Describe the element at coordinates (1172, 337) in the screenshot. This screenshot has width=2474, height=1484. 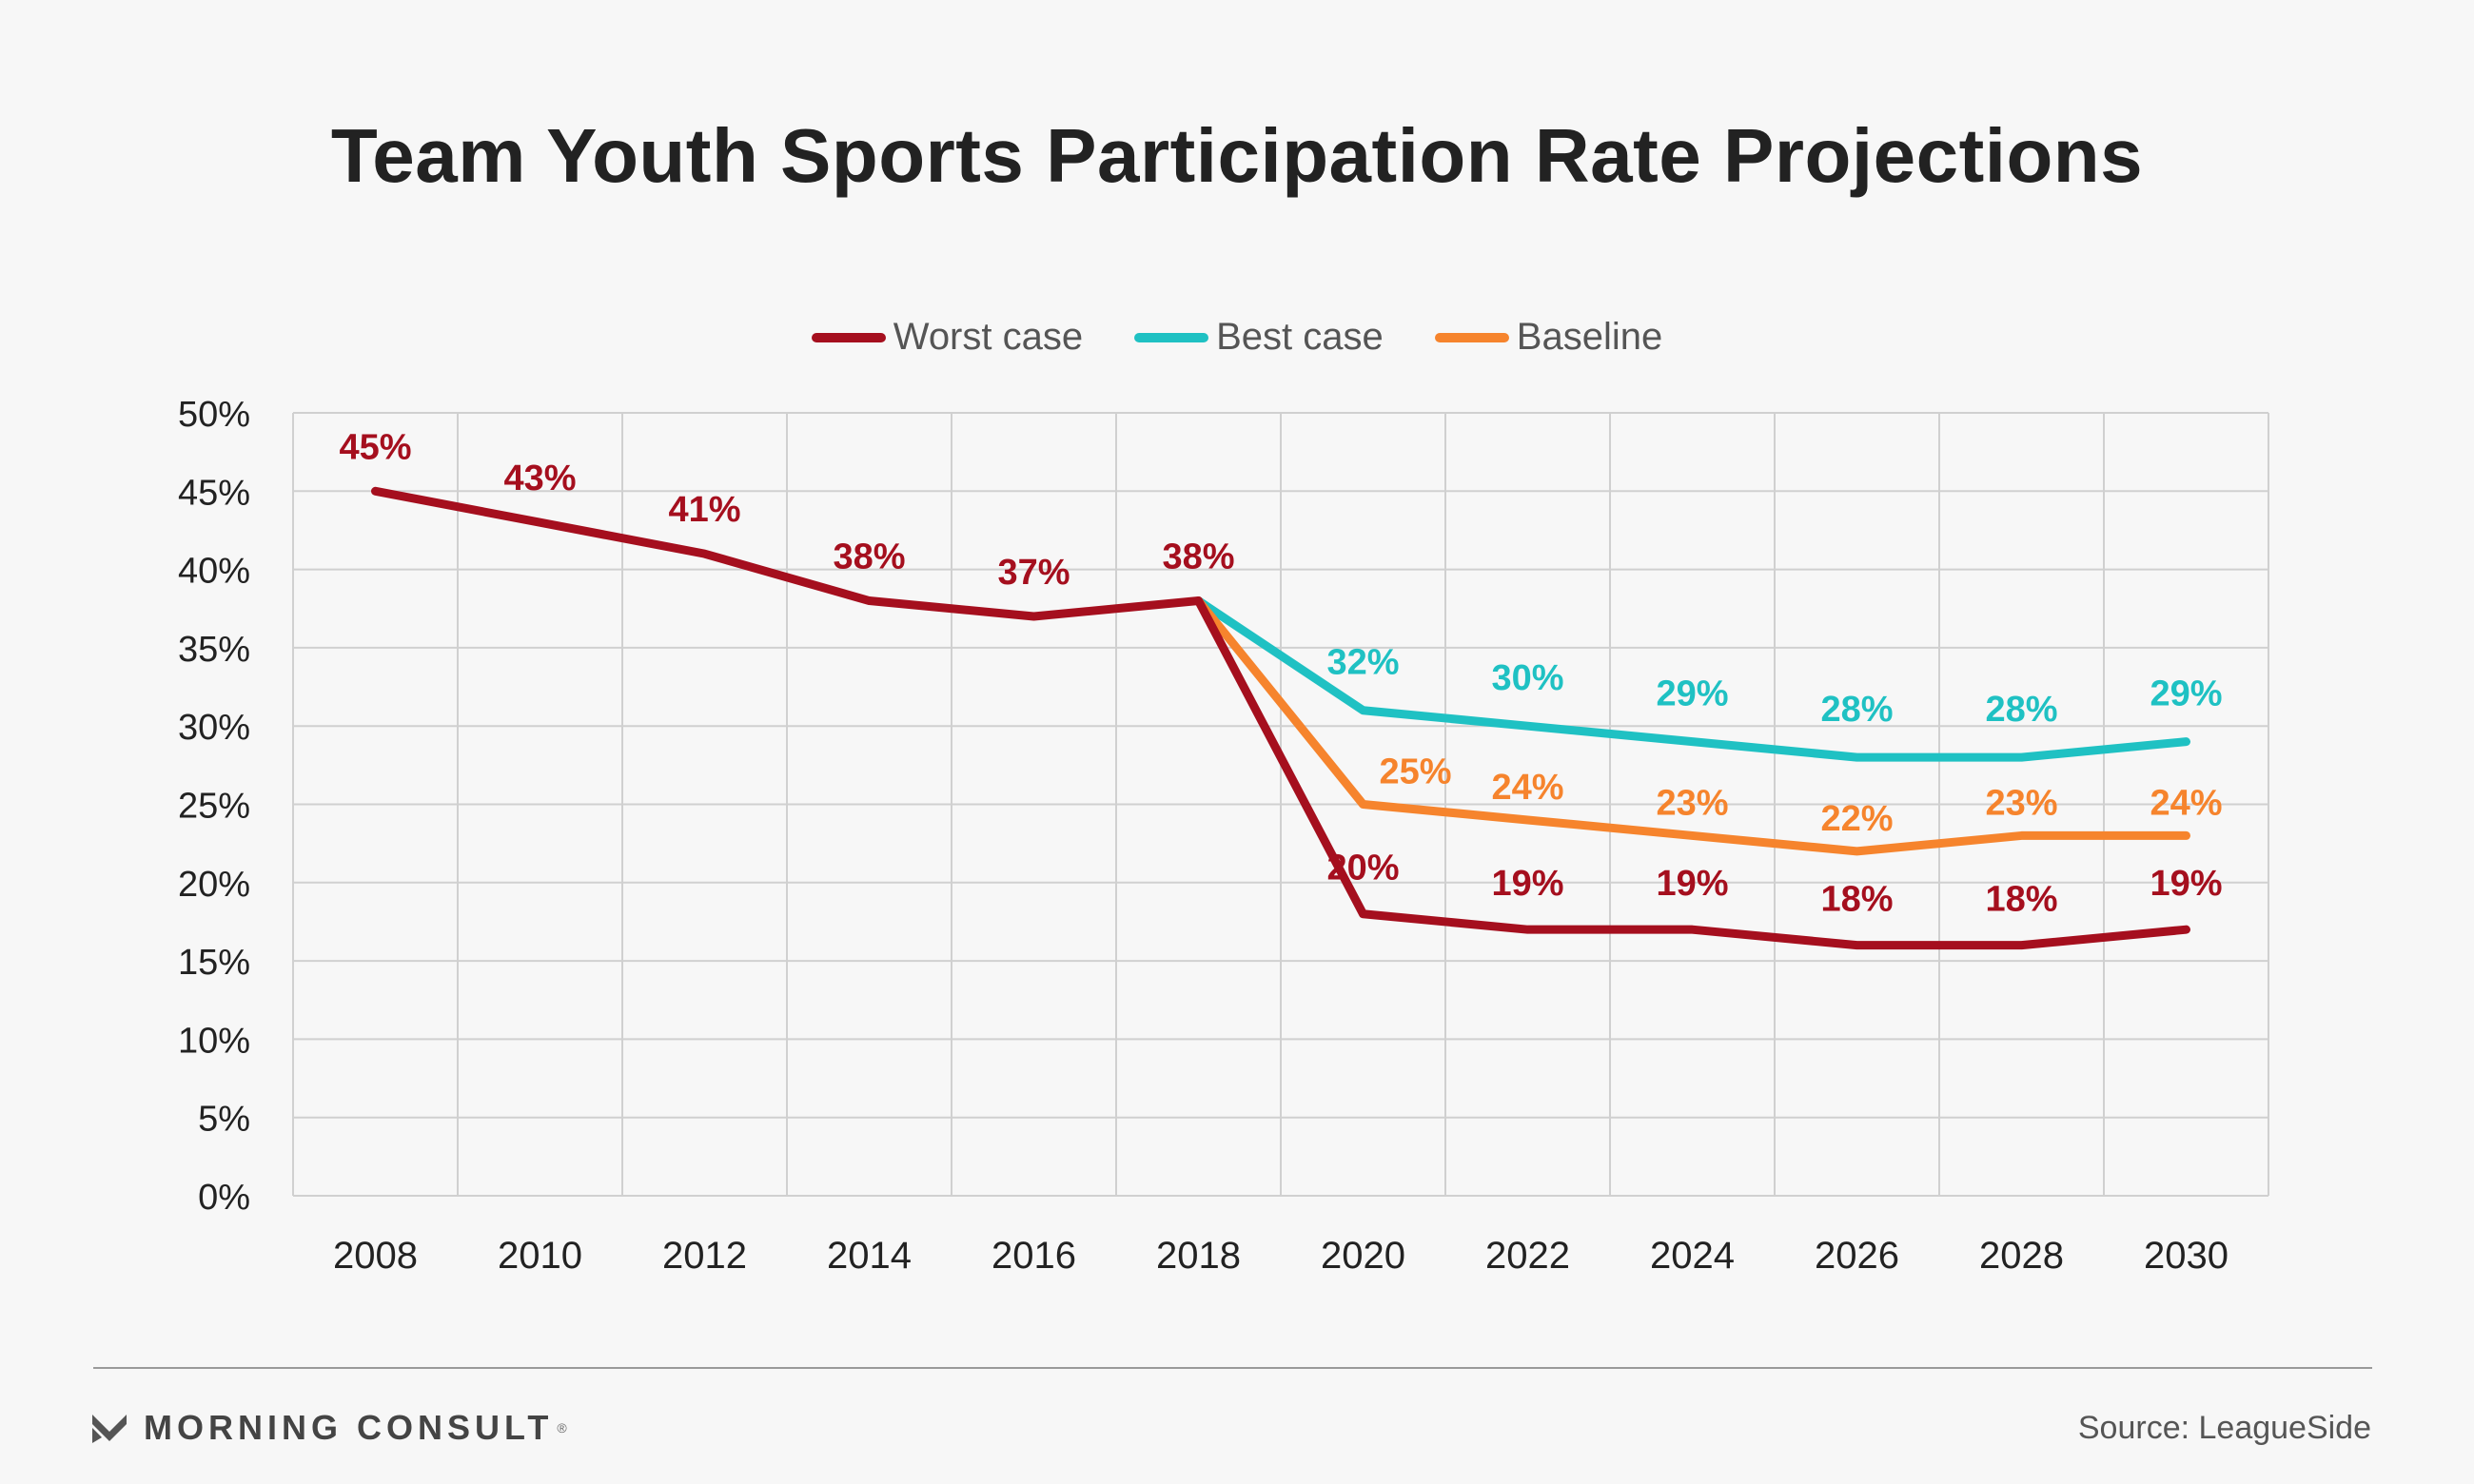
I see `legend-swatch-best-case` at that location.